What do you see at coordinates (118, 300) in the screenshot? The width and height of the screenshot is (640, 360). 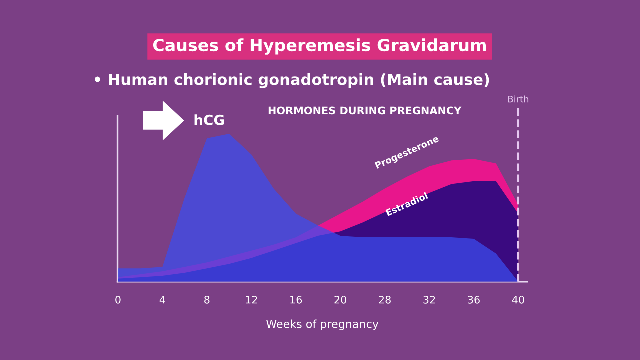 I see `x-tick-label: 0` at bounding box center [118, 300].